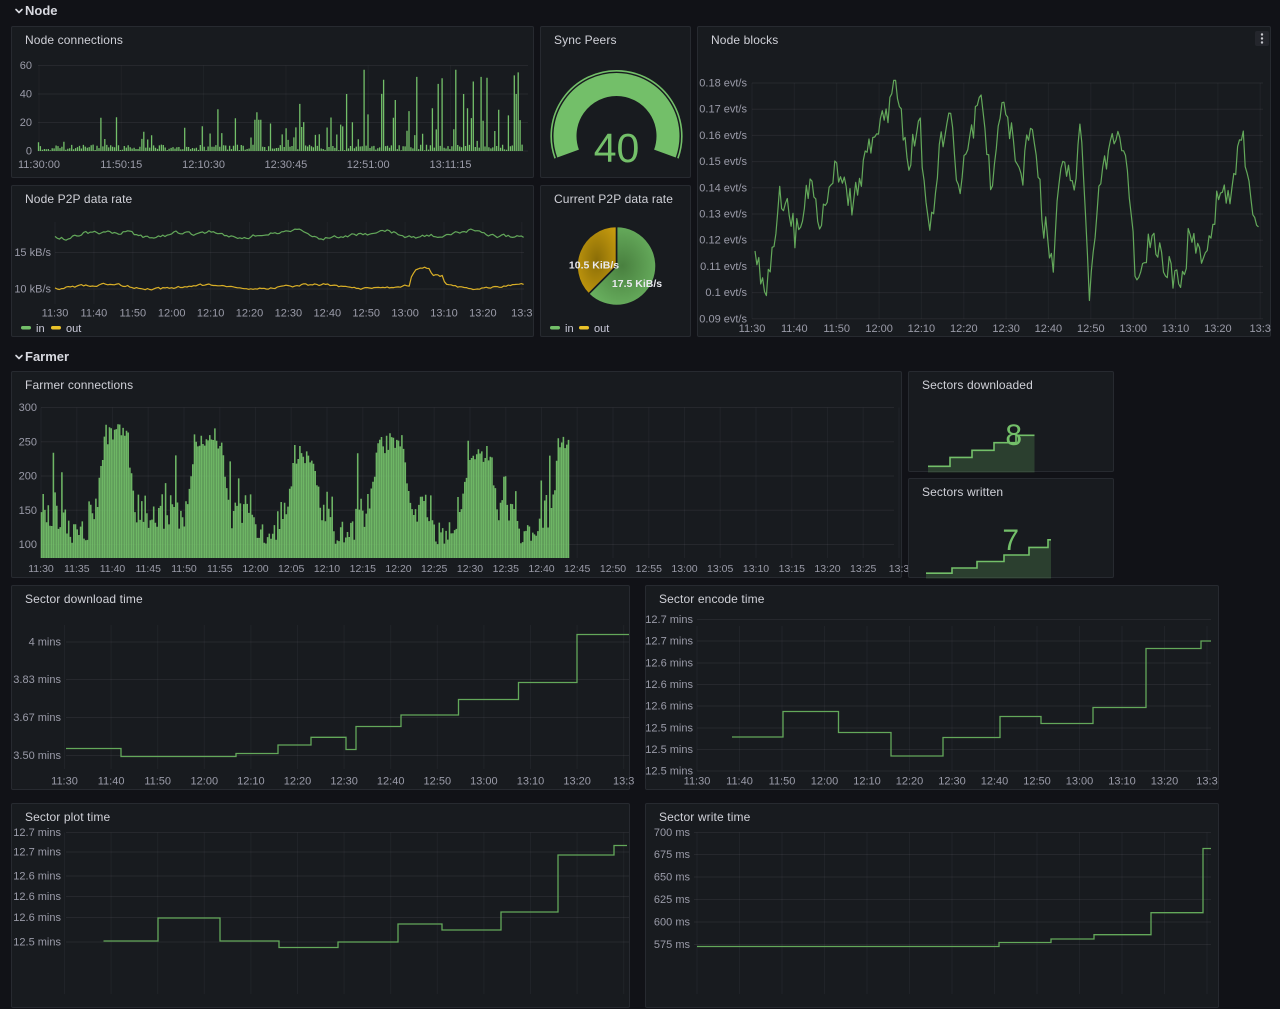 This screenshot has height=1009, width=1280. Describe the element at coordinates (37, 680) in the screenshot. I see `svg-text: 3.83 mins` at that location.